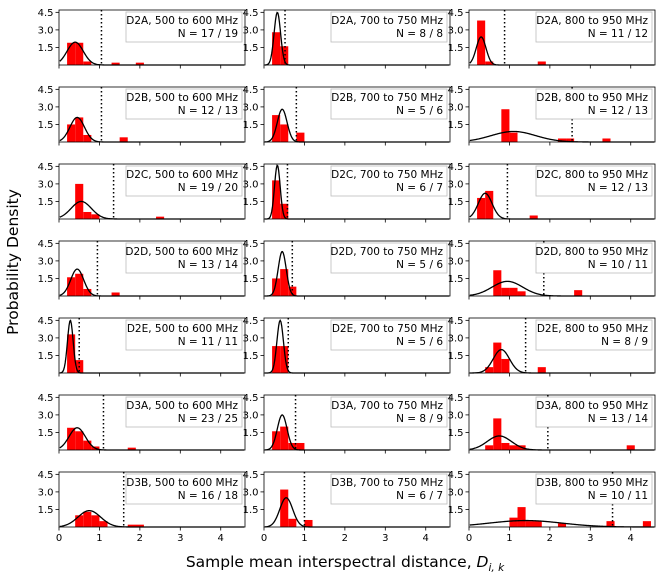 The image size is (665, 579). What do you see at coordinates (469, 538) in the screenshot?
I see `x-tick-label: 0` at bounding box center [469, 538].